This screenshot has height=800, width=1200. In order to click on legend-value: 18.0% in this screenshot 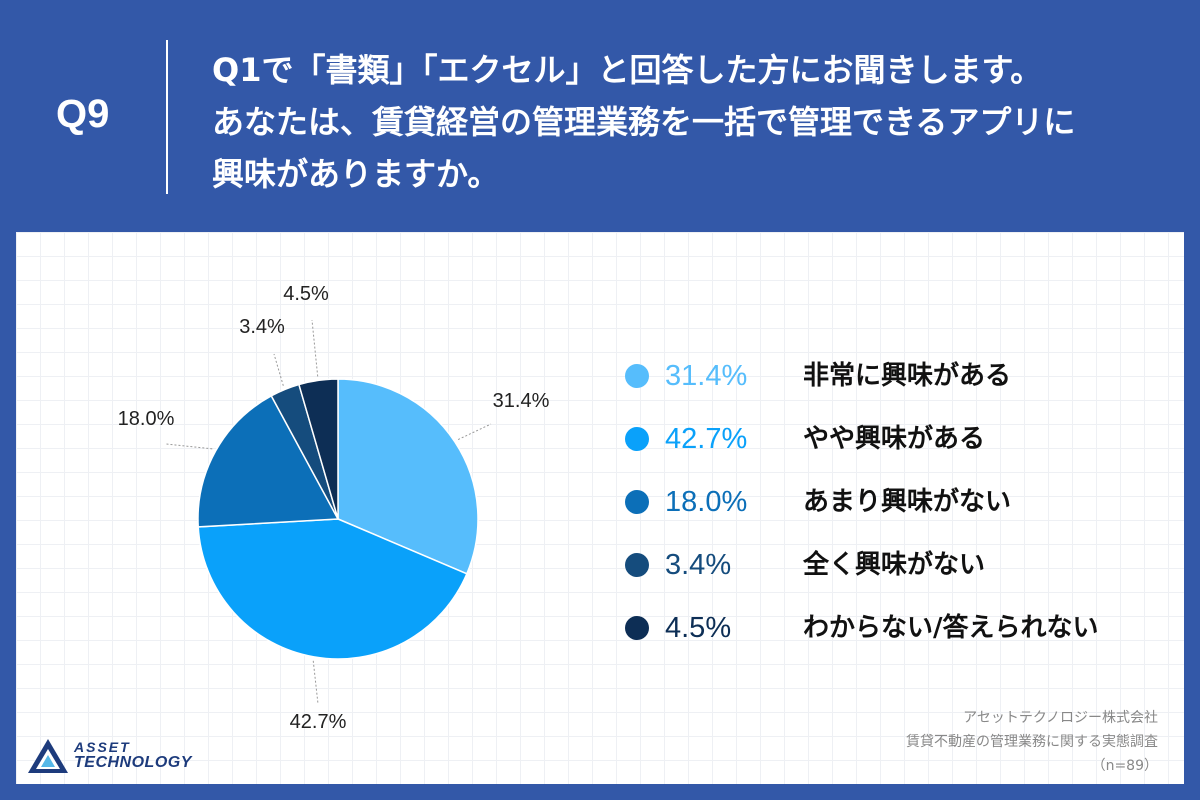, I will do `click(706, 502)`.